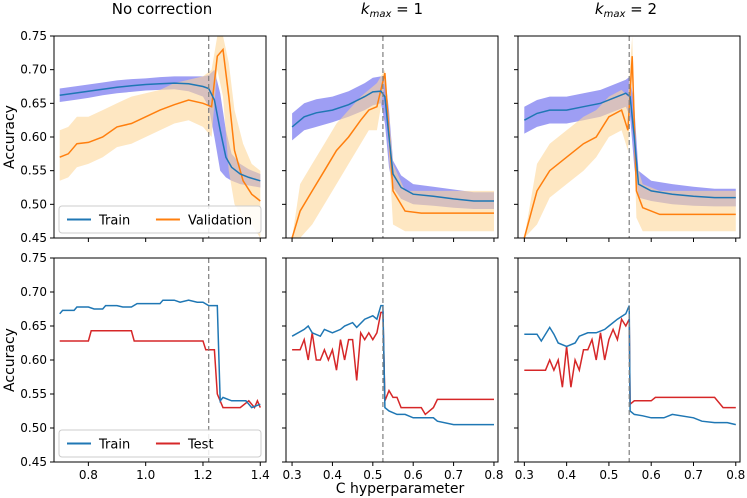 This screenshot has height=498, width=747. I want to click on panel-bottom-middle: 0.3 0.4 0.5 0.6 0.7 0.8, so click(393, 369).